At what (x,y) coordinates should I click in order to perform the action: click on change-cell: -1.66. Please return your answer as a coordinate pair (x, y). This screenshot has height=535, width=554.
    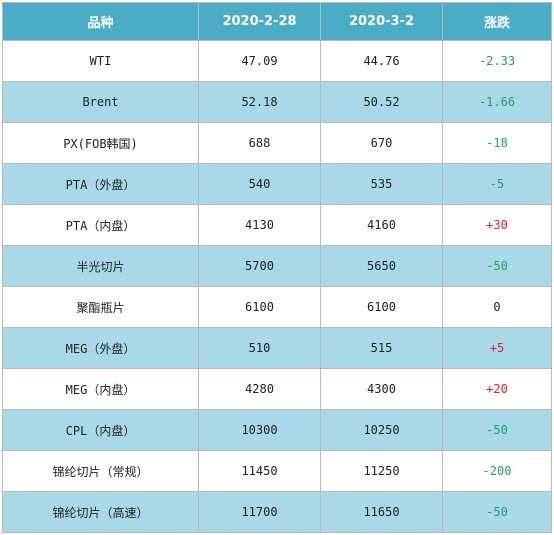
    Looking at the image, I should click on (497, 102).